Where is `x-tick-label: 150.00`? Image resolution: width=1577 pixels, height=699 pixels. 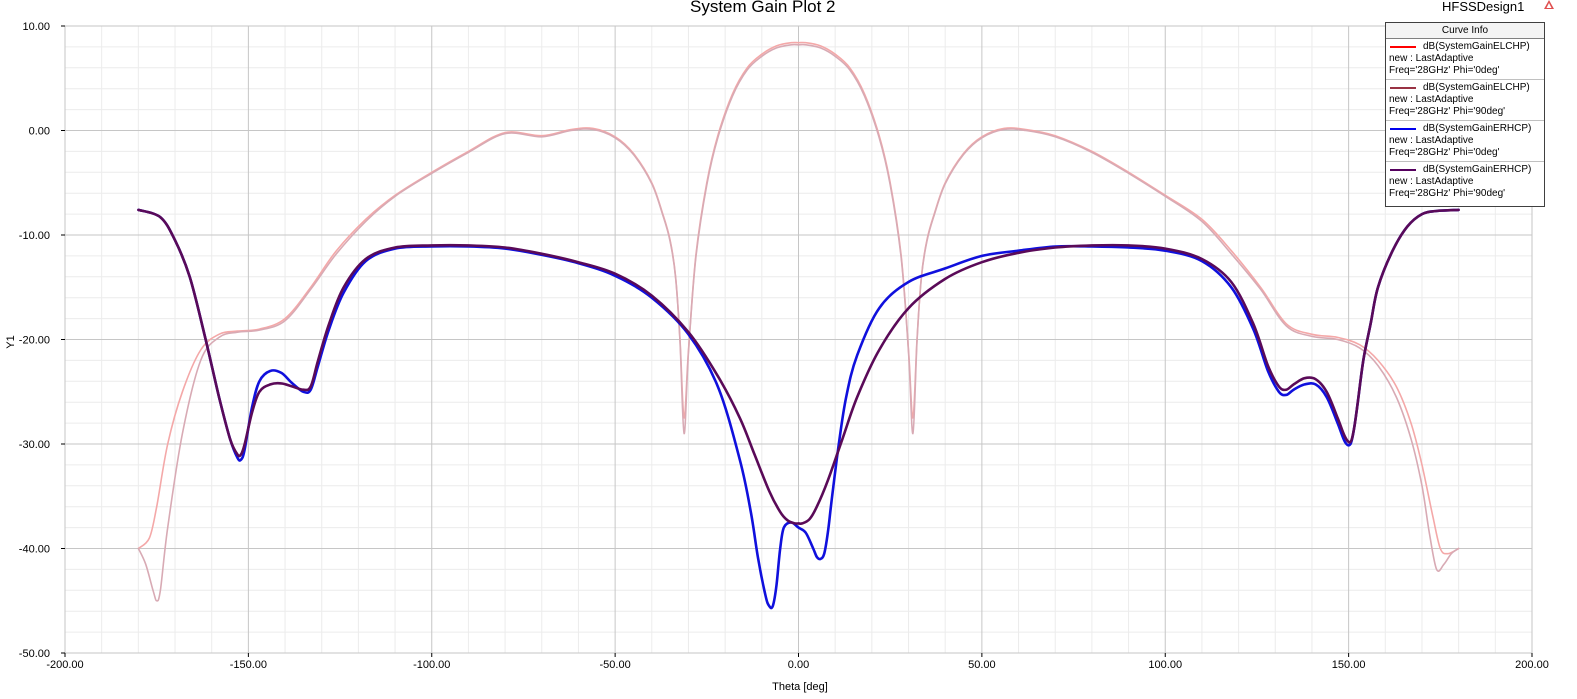 x-tick-label: 150.00 is located at coordinates (1349, 665).